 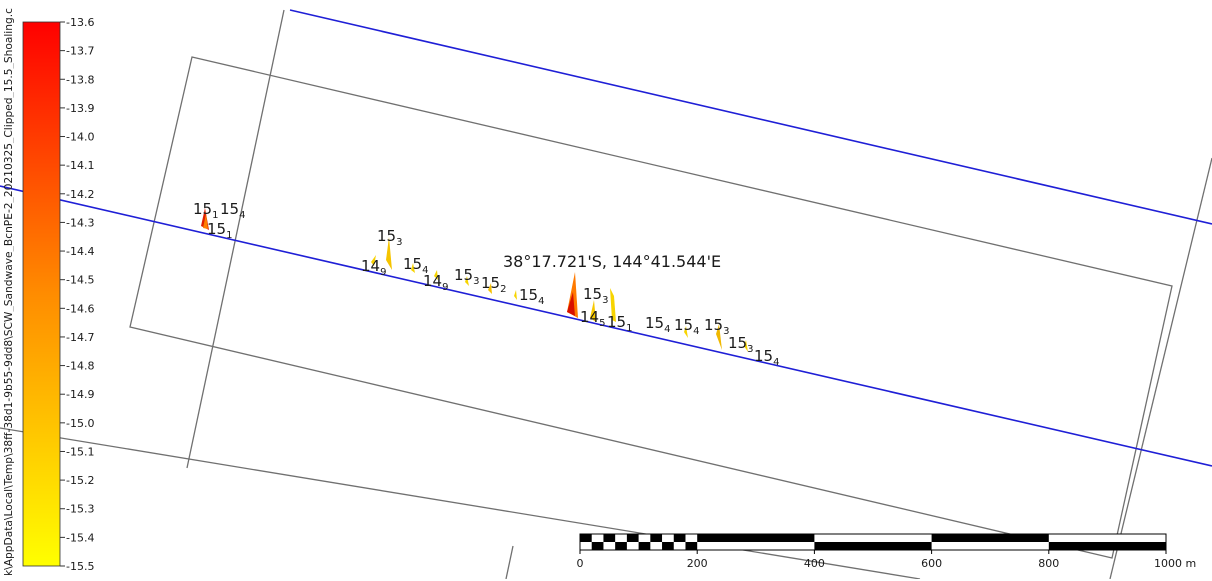 What do you see at coordinates (80, 337) in the screenshot?
I see `colorbar-tick-label: -14.7` at bounding box center [80, 337].